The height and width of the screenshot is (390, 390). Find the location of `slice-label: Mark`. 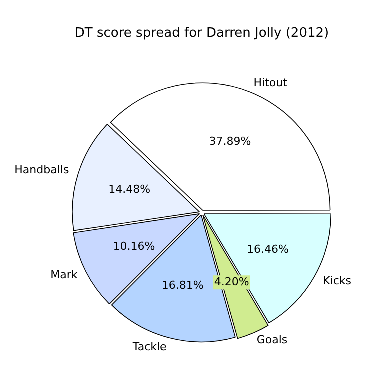

slice-label: Mark is located at coordinates (64, 275).